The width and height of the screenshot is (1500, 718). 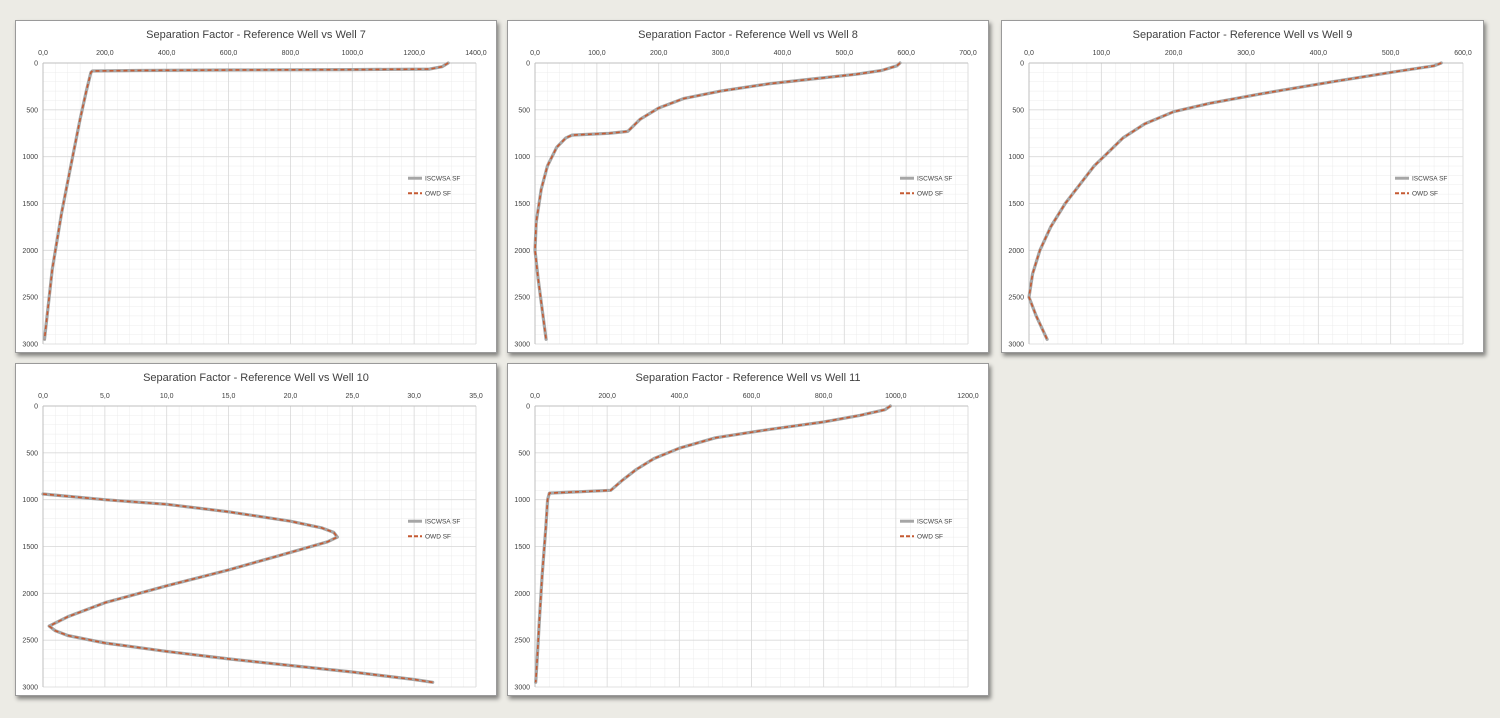 I want to click on x-tick-label: 15,0, so click(x=229, y=396).